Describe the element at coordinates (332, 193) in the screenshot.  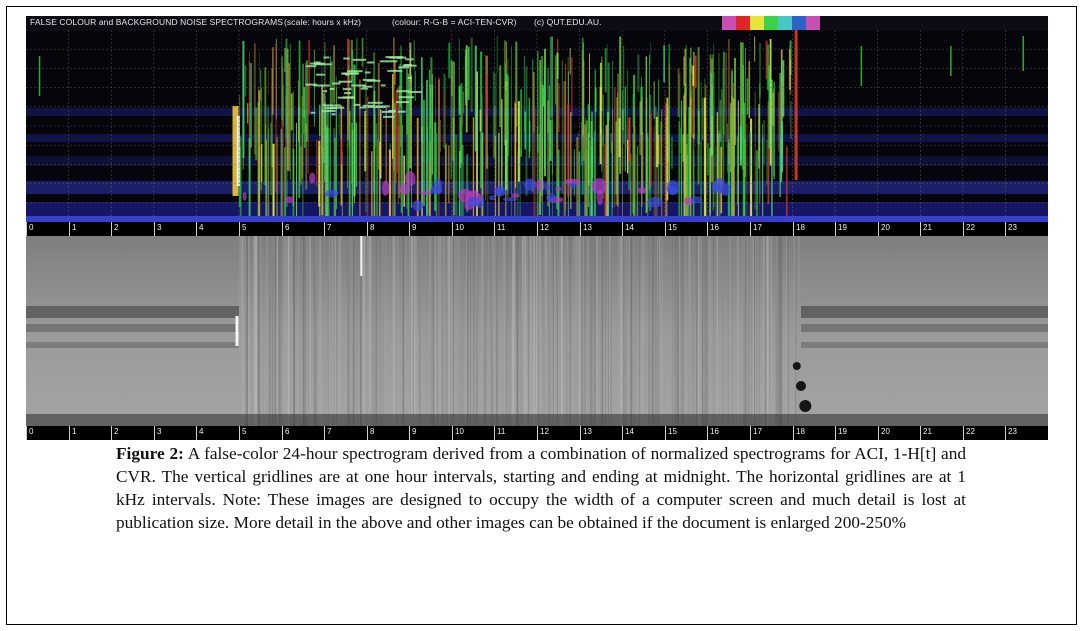
I see `fc-noise-blob` at that location.